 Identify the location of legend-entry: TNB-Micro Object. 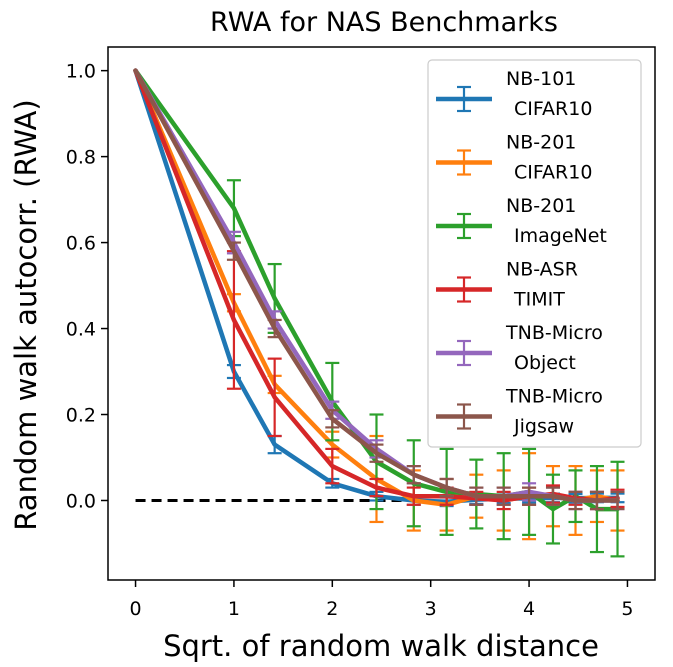
(519, 348).